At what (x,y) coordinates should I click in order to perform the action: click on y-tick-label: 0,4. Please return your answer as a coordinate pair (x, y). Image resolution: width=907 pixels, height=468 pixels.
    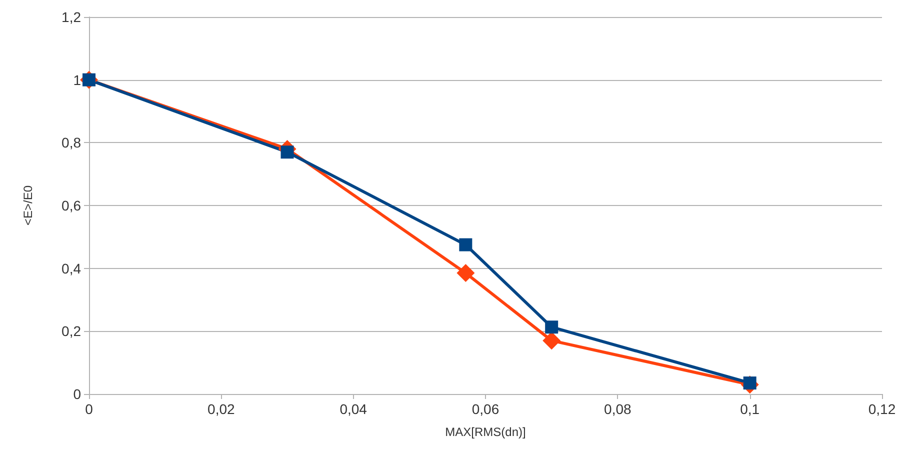
    Looking at the image, I should click on (72, 268).